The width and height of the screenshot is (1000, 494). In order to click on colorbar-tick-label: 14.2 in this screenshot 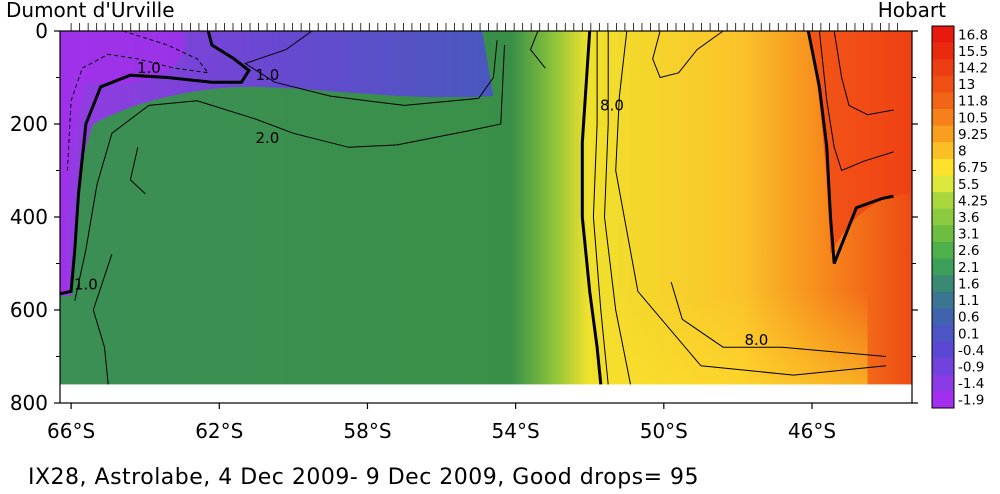, I will do `click(973, 69)`.